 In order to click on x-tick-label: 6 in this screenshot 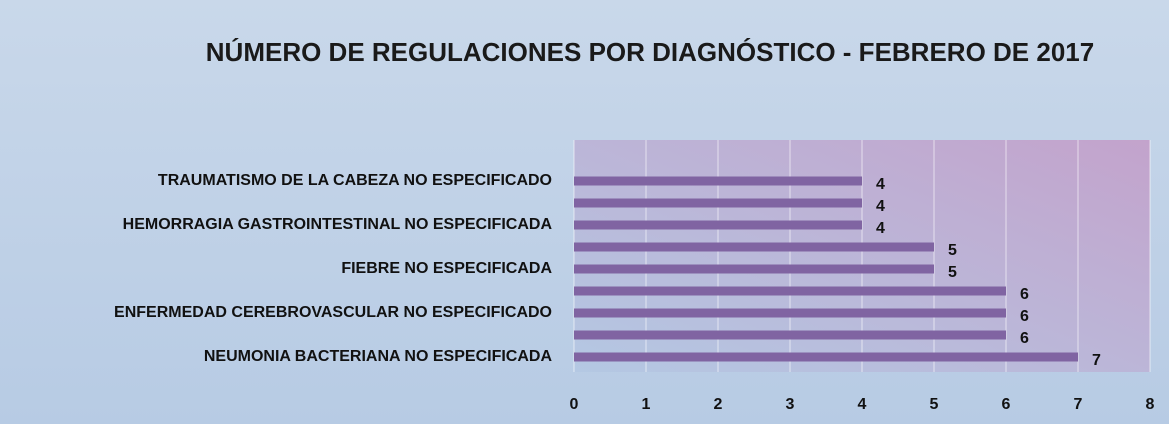, I will do `click(1006, 404)`.